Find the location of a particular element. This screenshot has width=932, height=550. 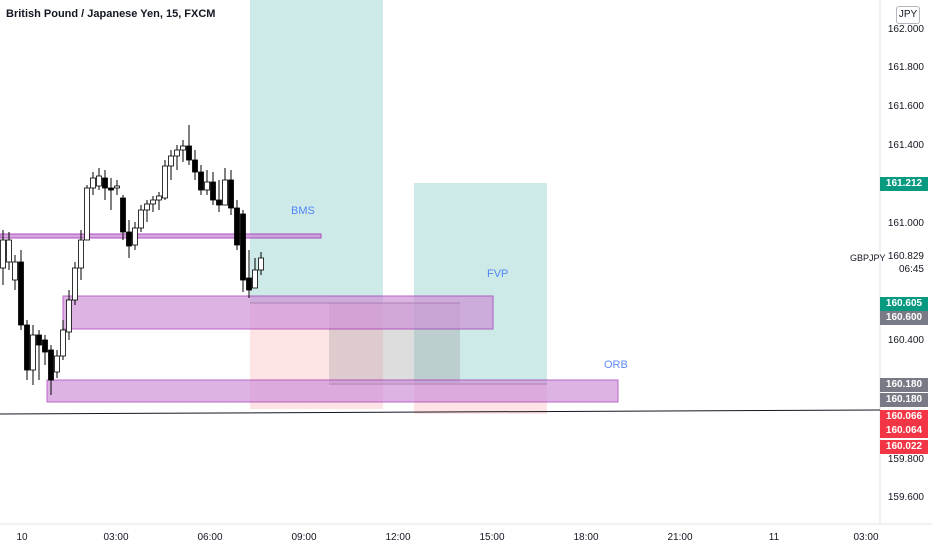

x-tick-label: 21:00 is located at coordinates (680, 537).